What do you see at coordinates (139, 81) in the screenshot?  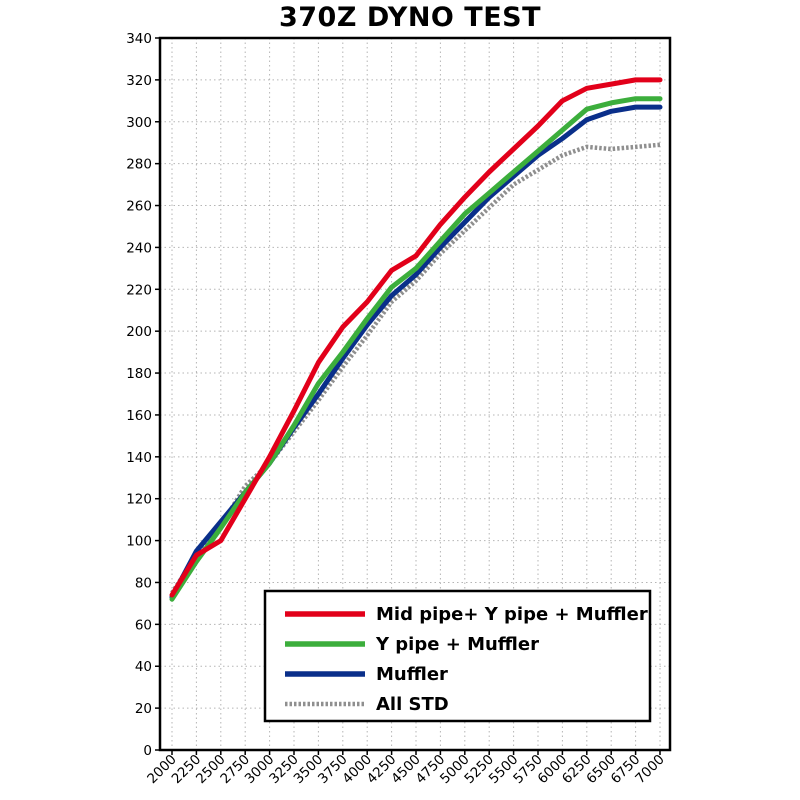 I see `y-tick-label: 320` at bounding box center [139, 81].